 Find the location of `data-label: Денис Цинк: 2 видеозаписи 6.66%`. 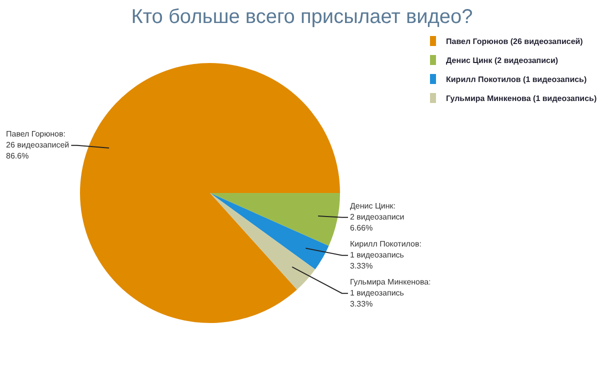

data-label: Денис Цинк: 2 видеозаписи 6.66% is located at coordinates (377, 217).